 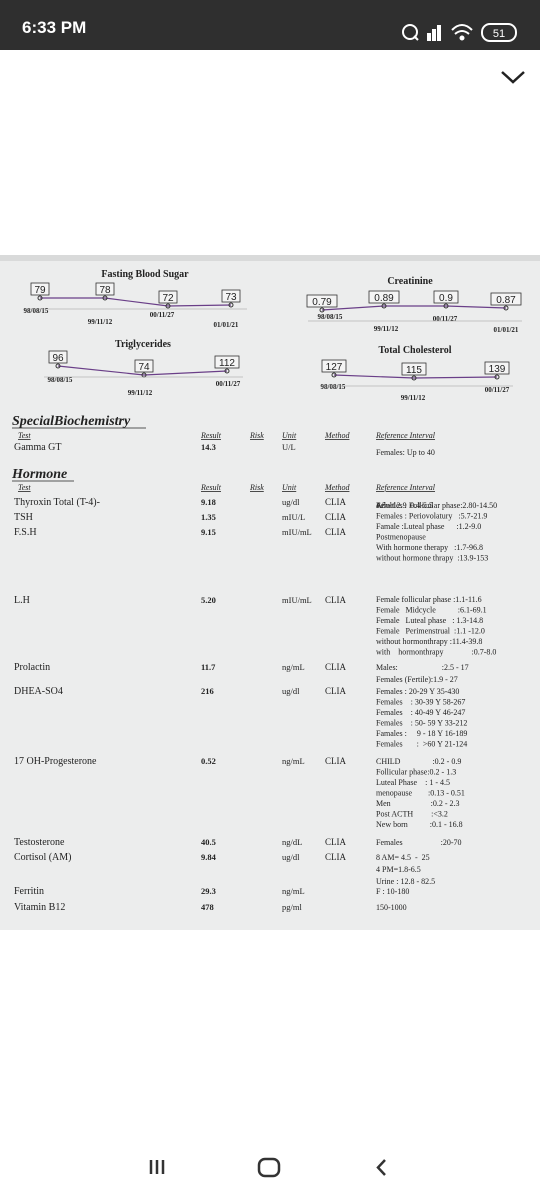 What do you see at coordinates (420, 702) in the screenshot?
I see `reference-interval: Females : 30-39 Y 58-267` at bounding box center [420, 702].